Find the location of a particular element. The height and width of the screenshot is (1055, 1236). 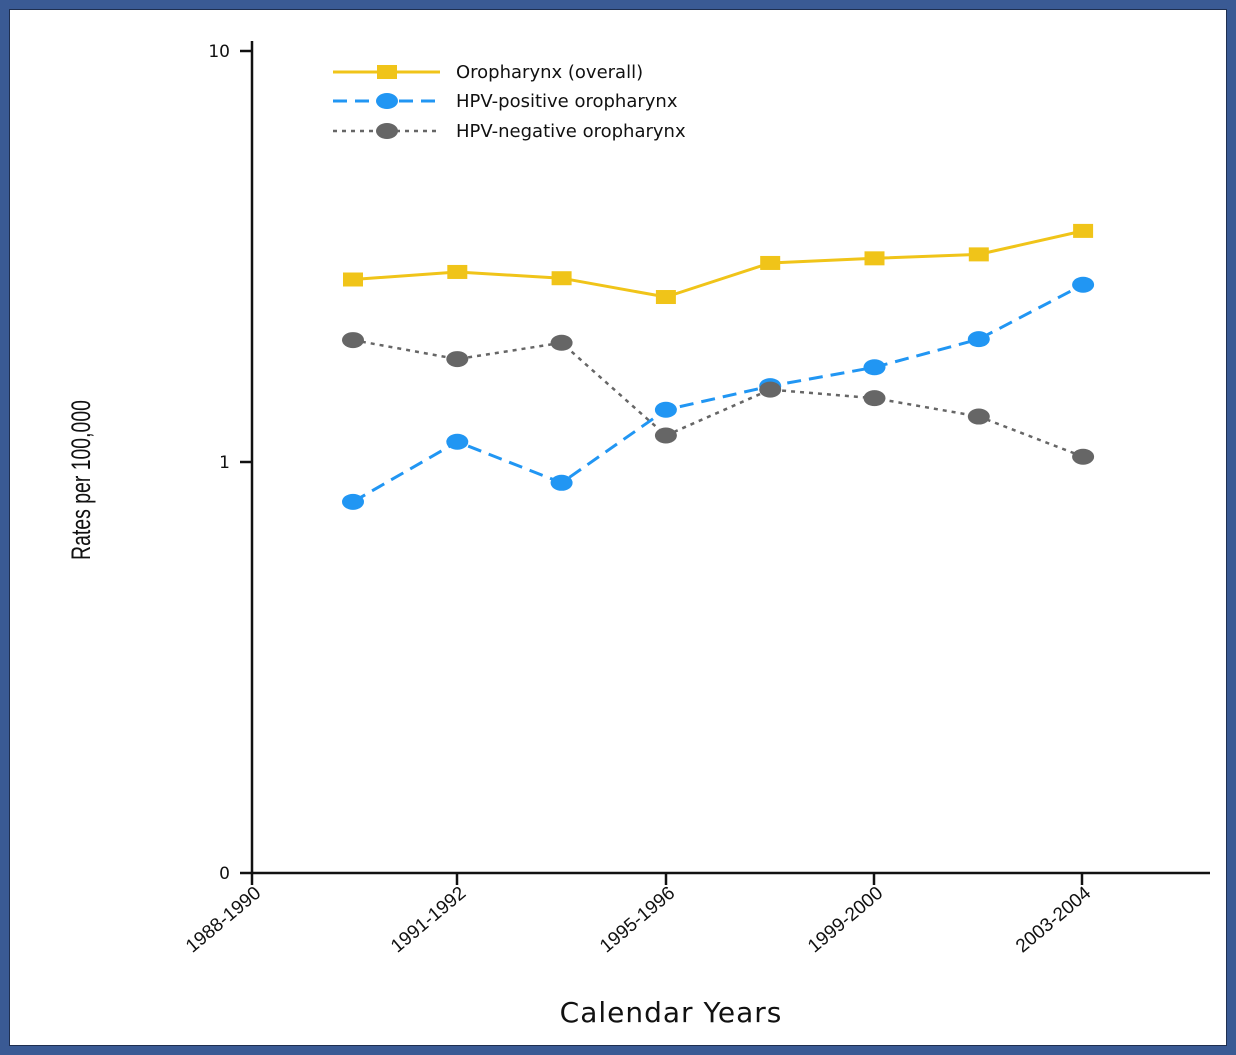

legend-label: Oropharynx (overall) is located at coordinates (549, 72).